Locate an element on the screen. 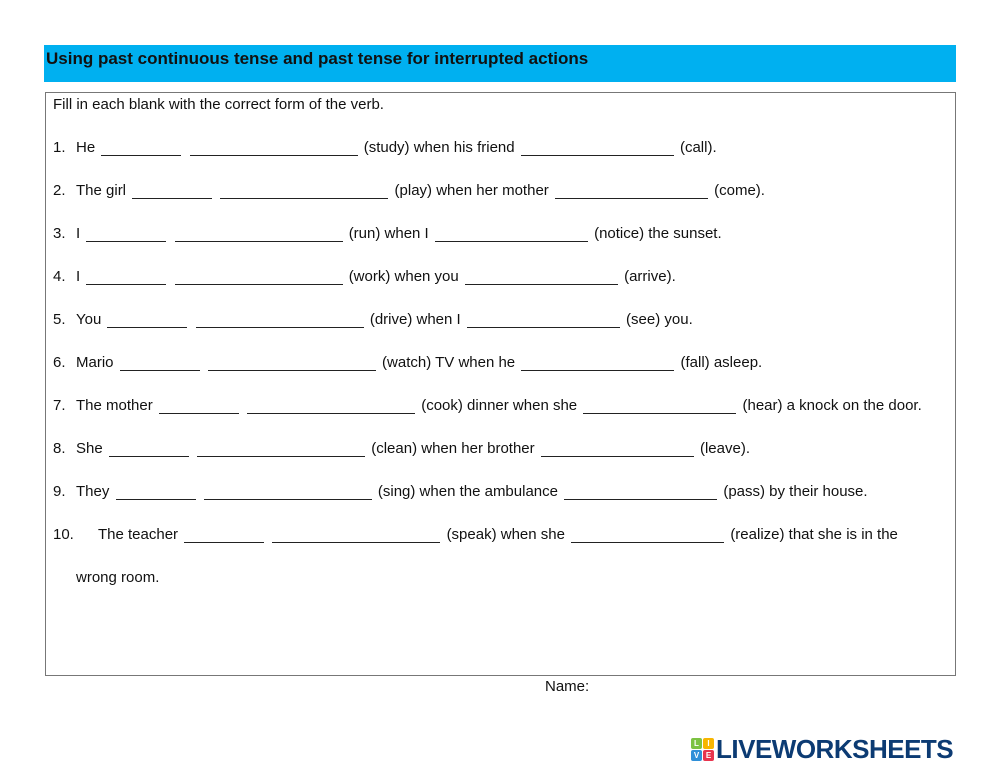 This screenshot has width=999, height=772. question-text: (run) when I is located at coordinates (388, 233).